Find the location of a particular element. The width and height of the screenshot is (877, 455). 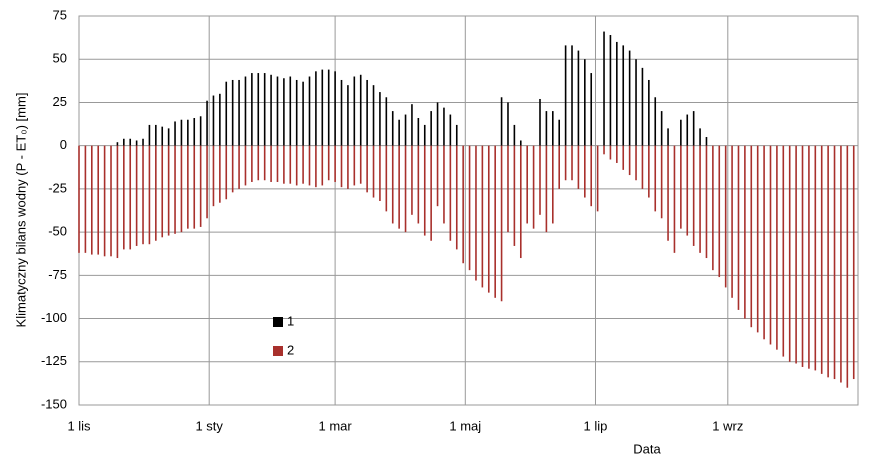

legend-label: 2 is located at coordinates (290, 349).